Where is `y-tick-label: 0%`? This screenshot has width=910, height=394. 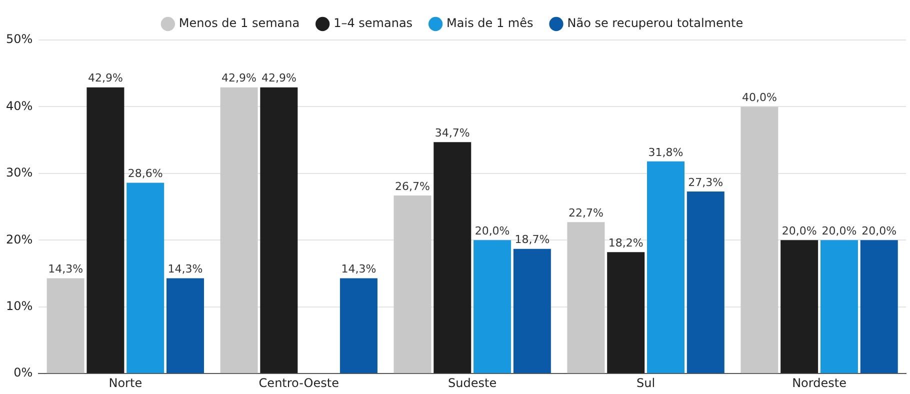
y-tick-label: 0% is located at coordinates (23, 373).